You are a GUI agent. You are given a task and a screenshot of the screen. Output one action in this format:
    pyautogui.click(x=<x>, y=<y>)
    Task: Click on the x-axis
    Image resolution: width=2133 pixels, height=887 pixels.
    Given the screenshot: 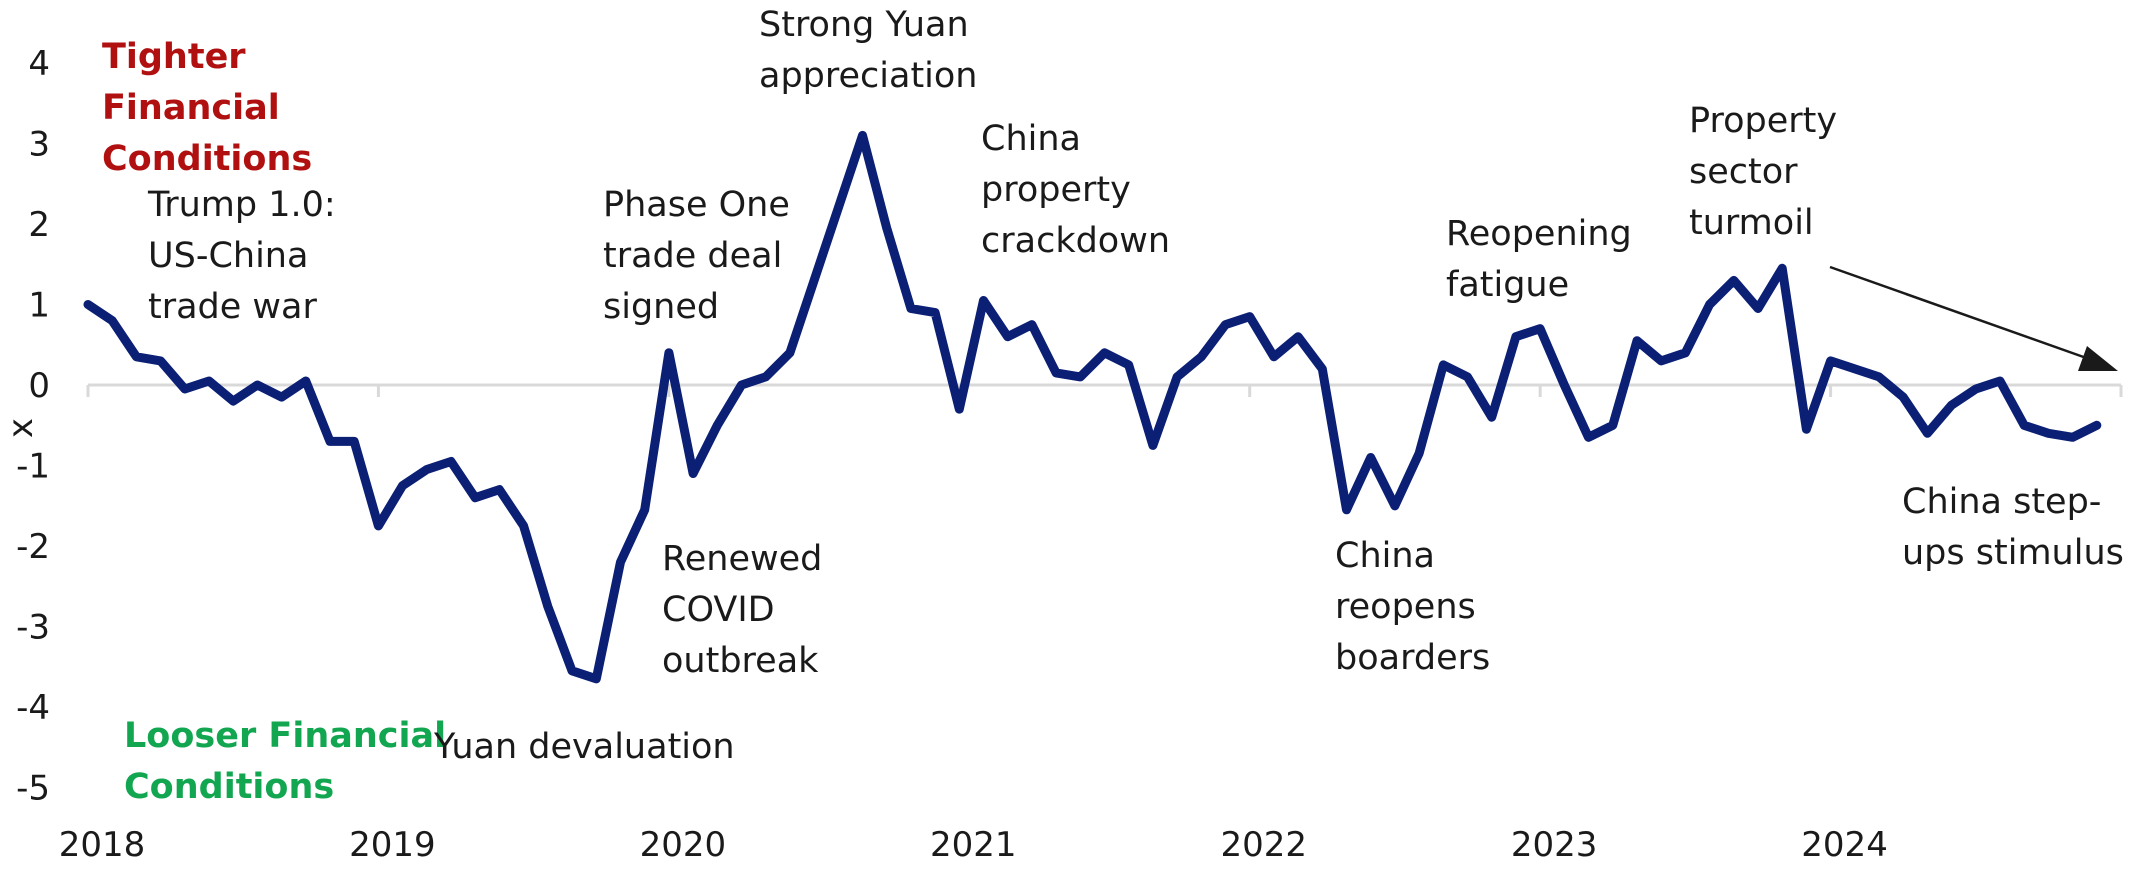 What is the action you would take?
    pyautogui.click(x=1104, y=390)
    